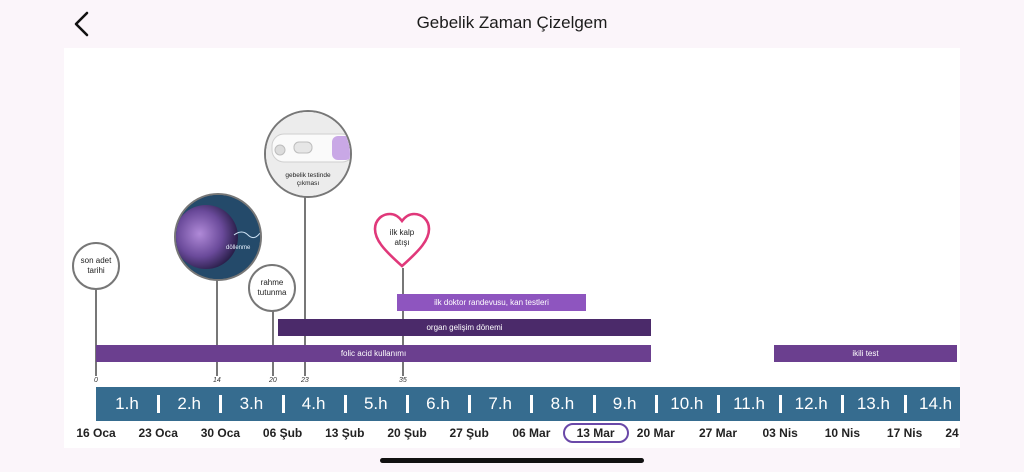 This screenshot has height=472, width=1024. Describe the element at coordinates (687, 403) in the screenshot. I see `week-cell: 10.h` at that location.